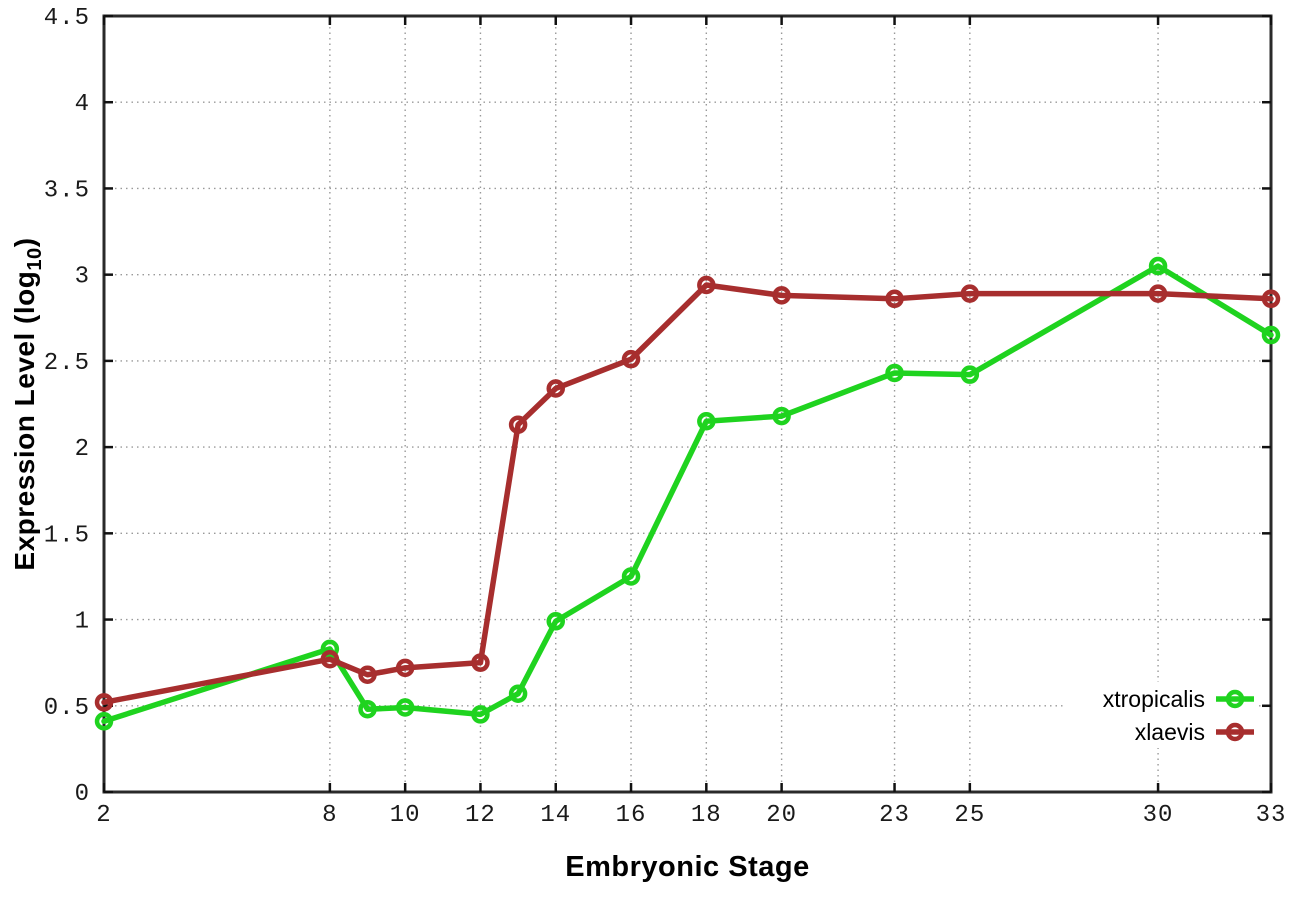  Describe the element at coordinates (781, 815) in the screenshot. I see `x-tick-label: 20` at that location.